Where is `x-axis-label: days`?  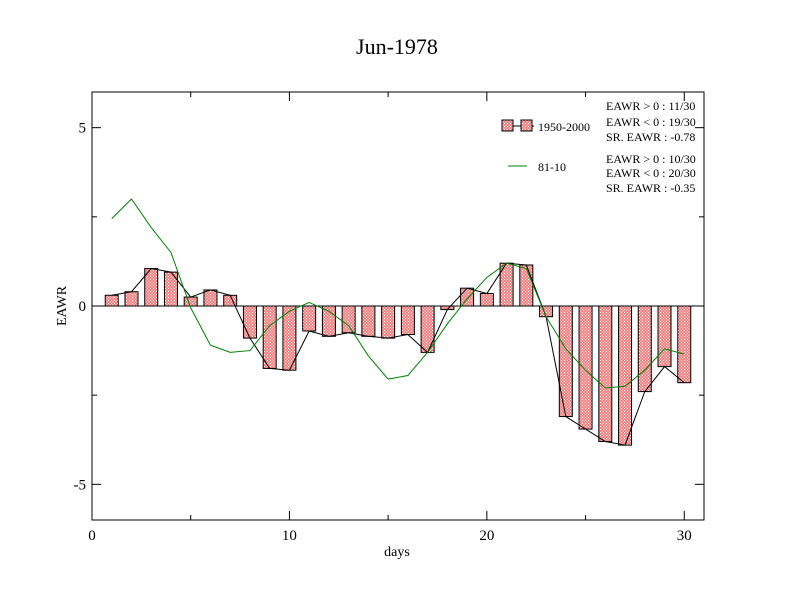
x-axis-label: days is located at coordinates (397, 552).